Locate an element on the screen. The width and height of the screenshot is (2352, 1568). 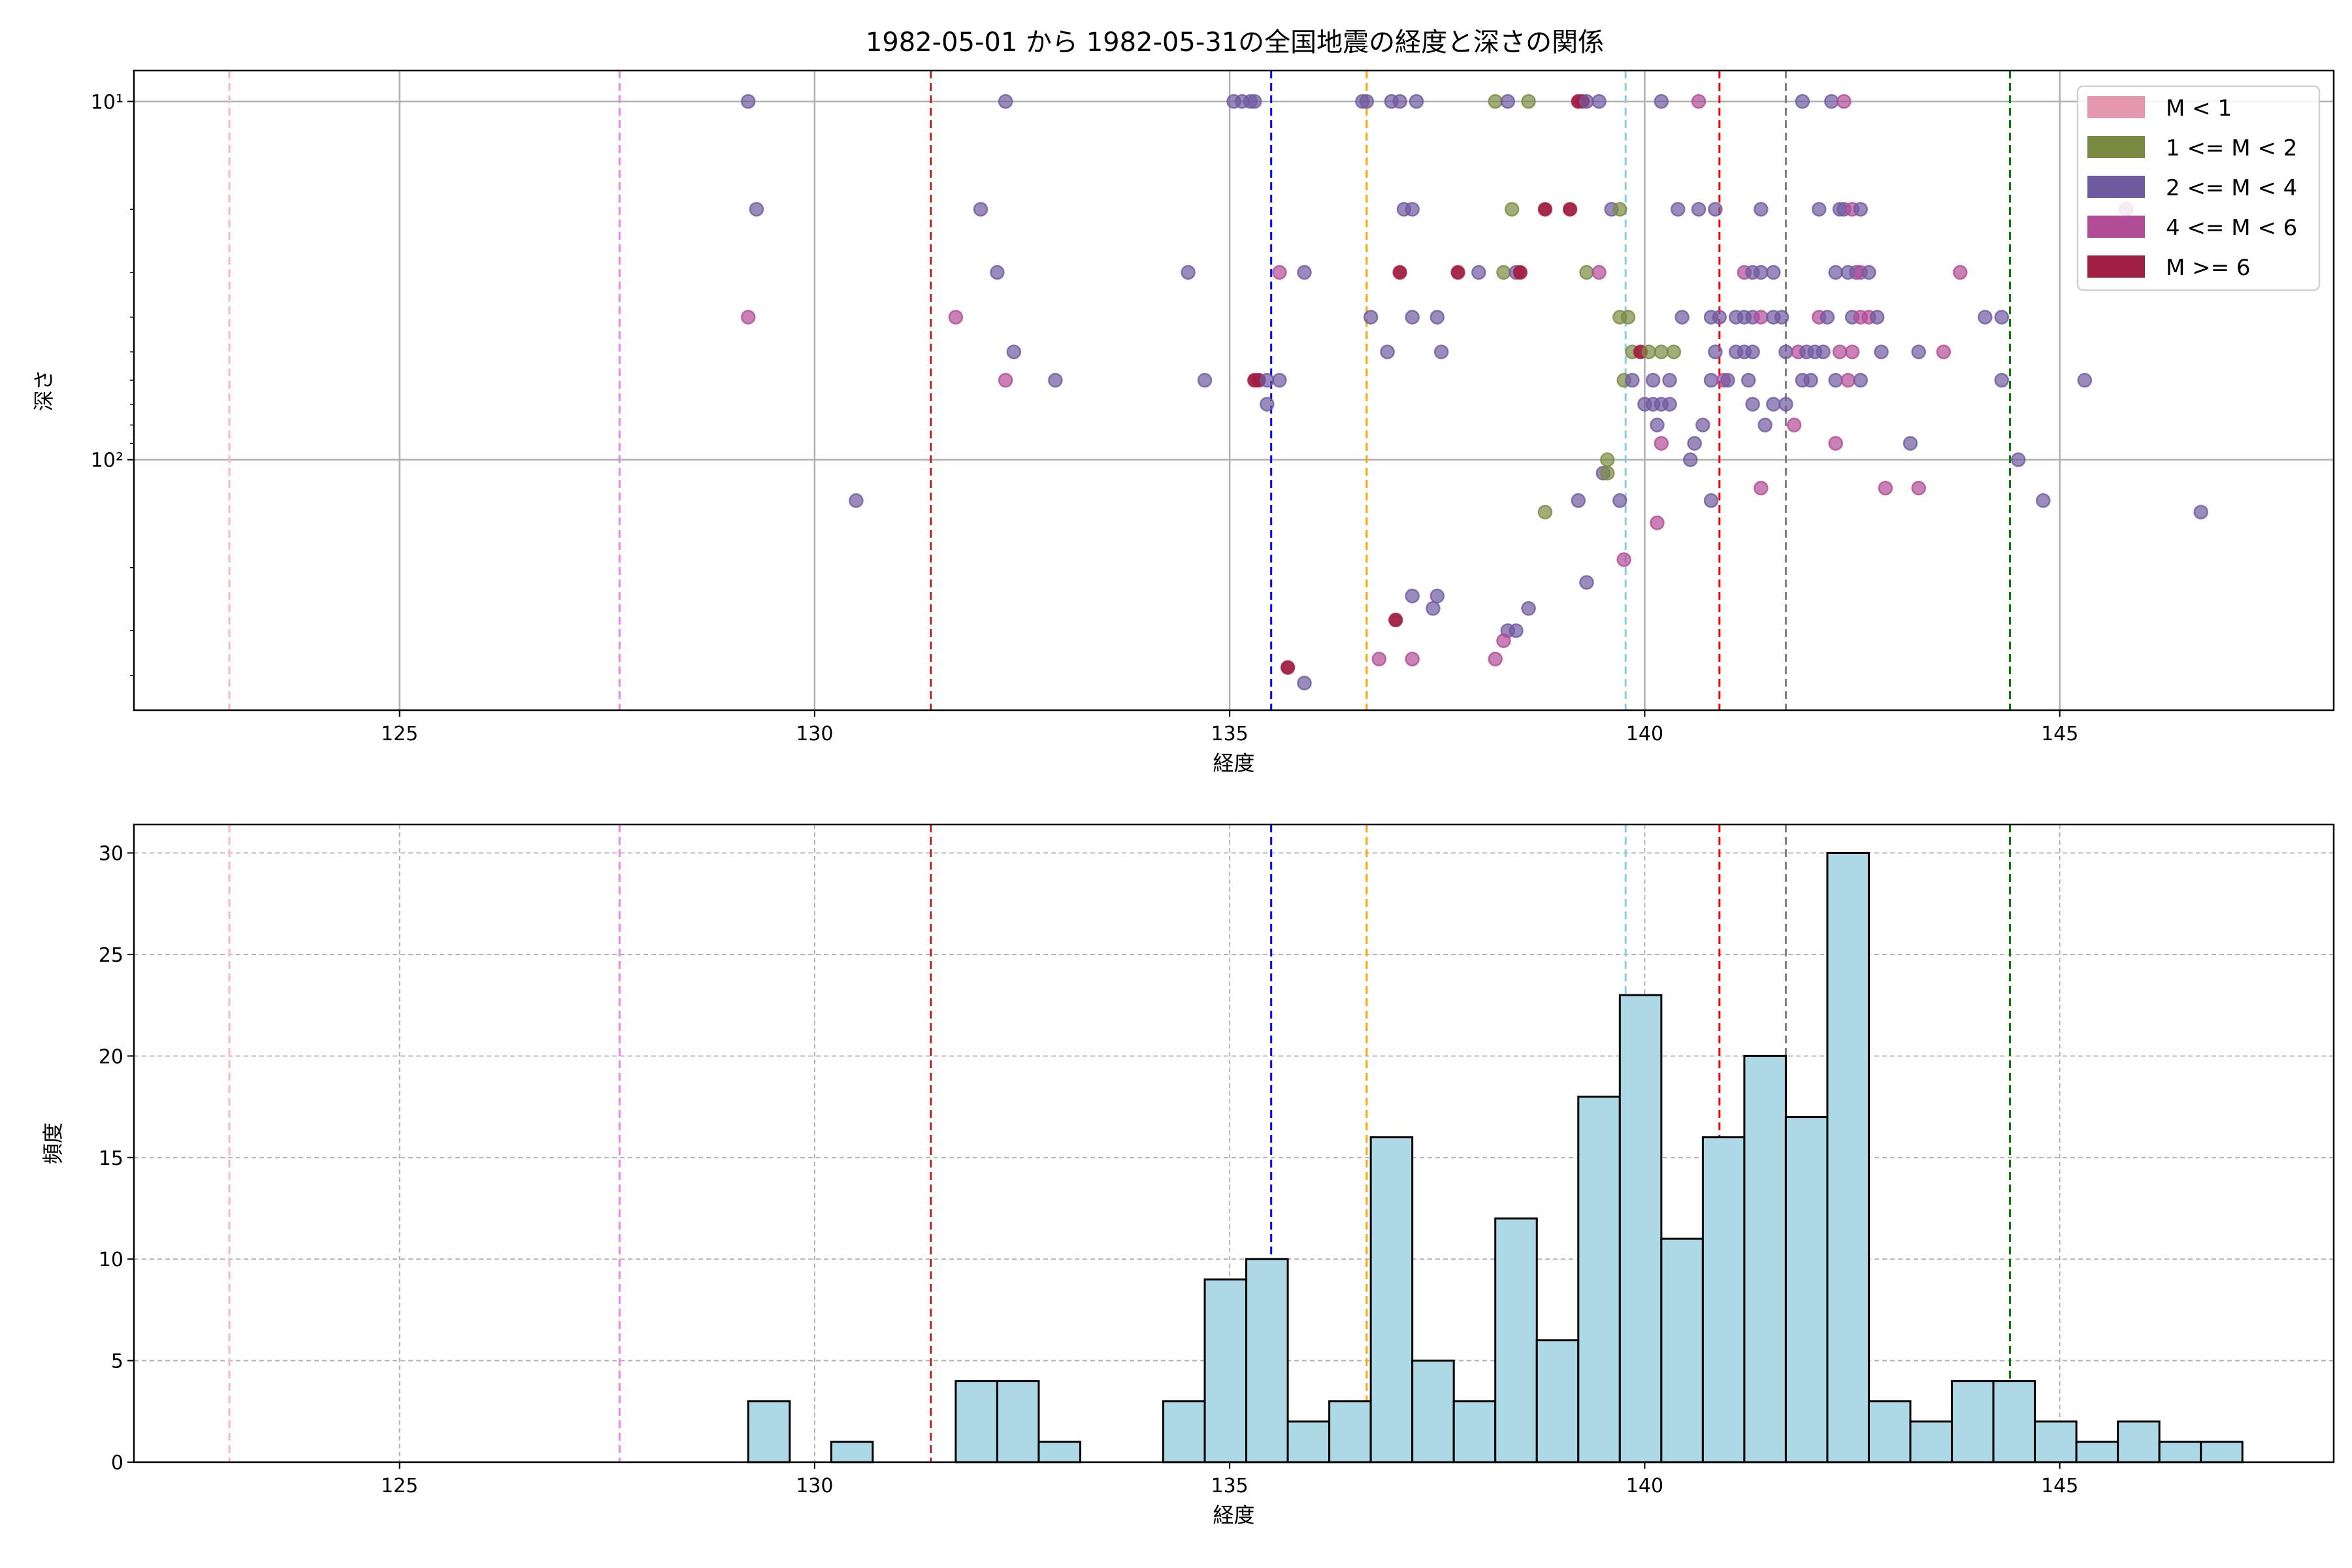
legend-label: 1 <= M < 2 is located at coordinates (2231, 148).